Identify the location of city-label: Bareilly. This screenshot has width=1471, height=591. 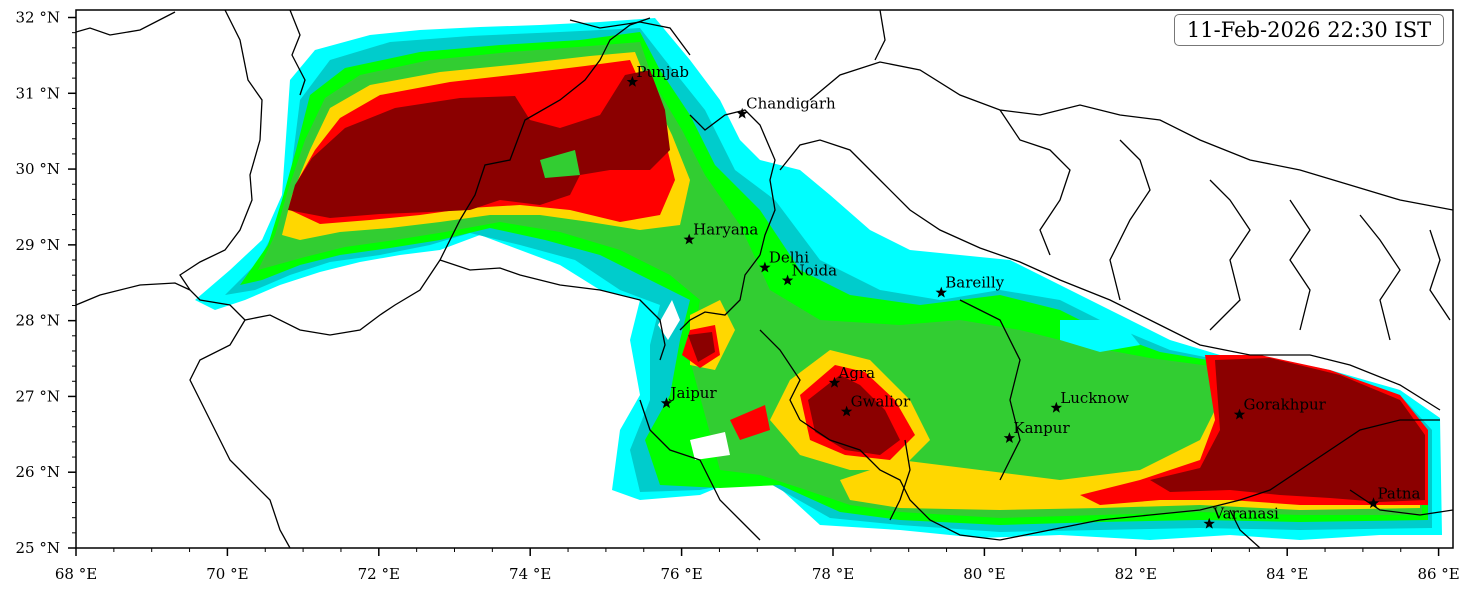
(974, 283).